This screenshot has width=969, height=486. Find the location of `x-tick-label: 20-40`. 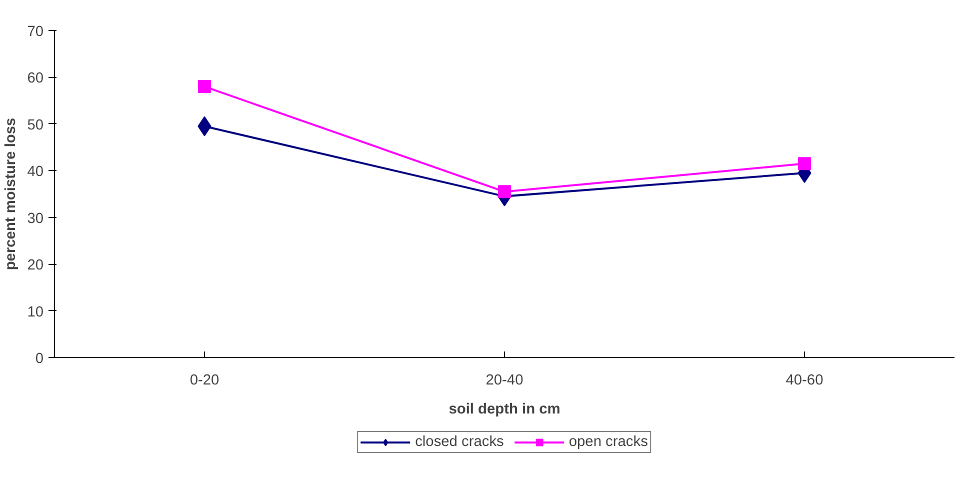

x-tick-label: 20-40 is located at coordinates (505, 380).